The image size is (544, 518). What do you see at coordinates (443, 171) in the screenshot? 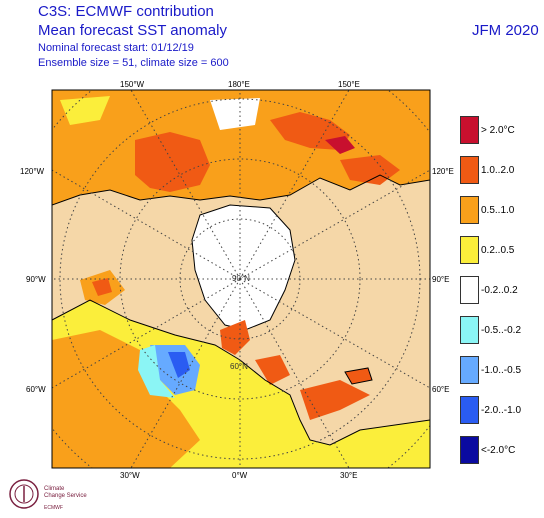
I see `lon-label-right-120e: 120°E` at bounding box center [443, 171].